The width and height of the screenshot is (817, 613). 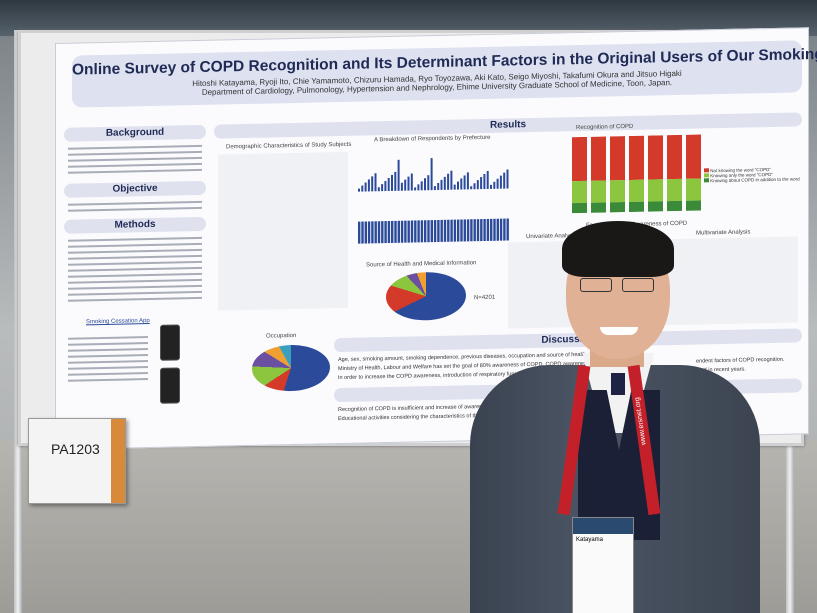 What do you see at coordinates (135, 269) in the screenshot?
I see `methods-text` at bounding box center [135, 269].